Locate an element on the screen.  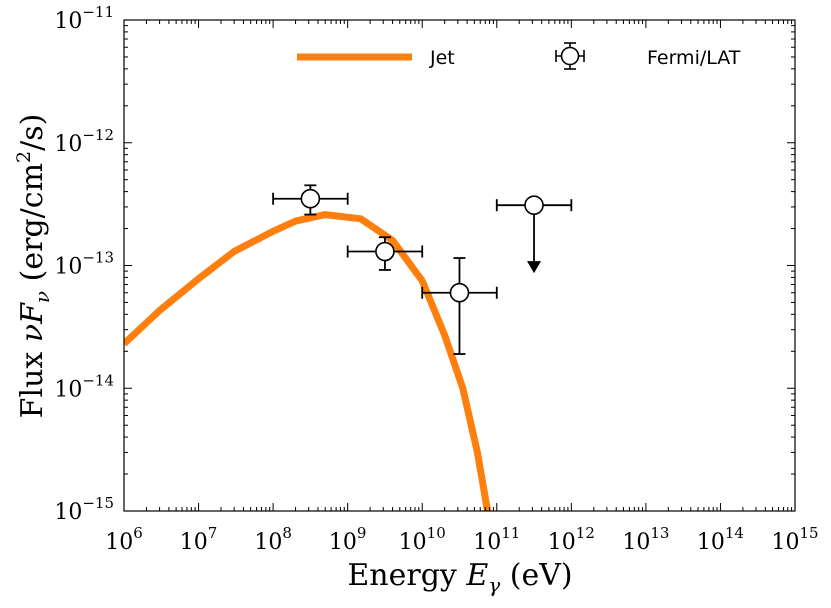
x-tick-label: 10⁷ is located at coordinates (199, 539).